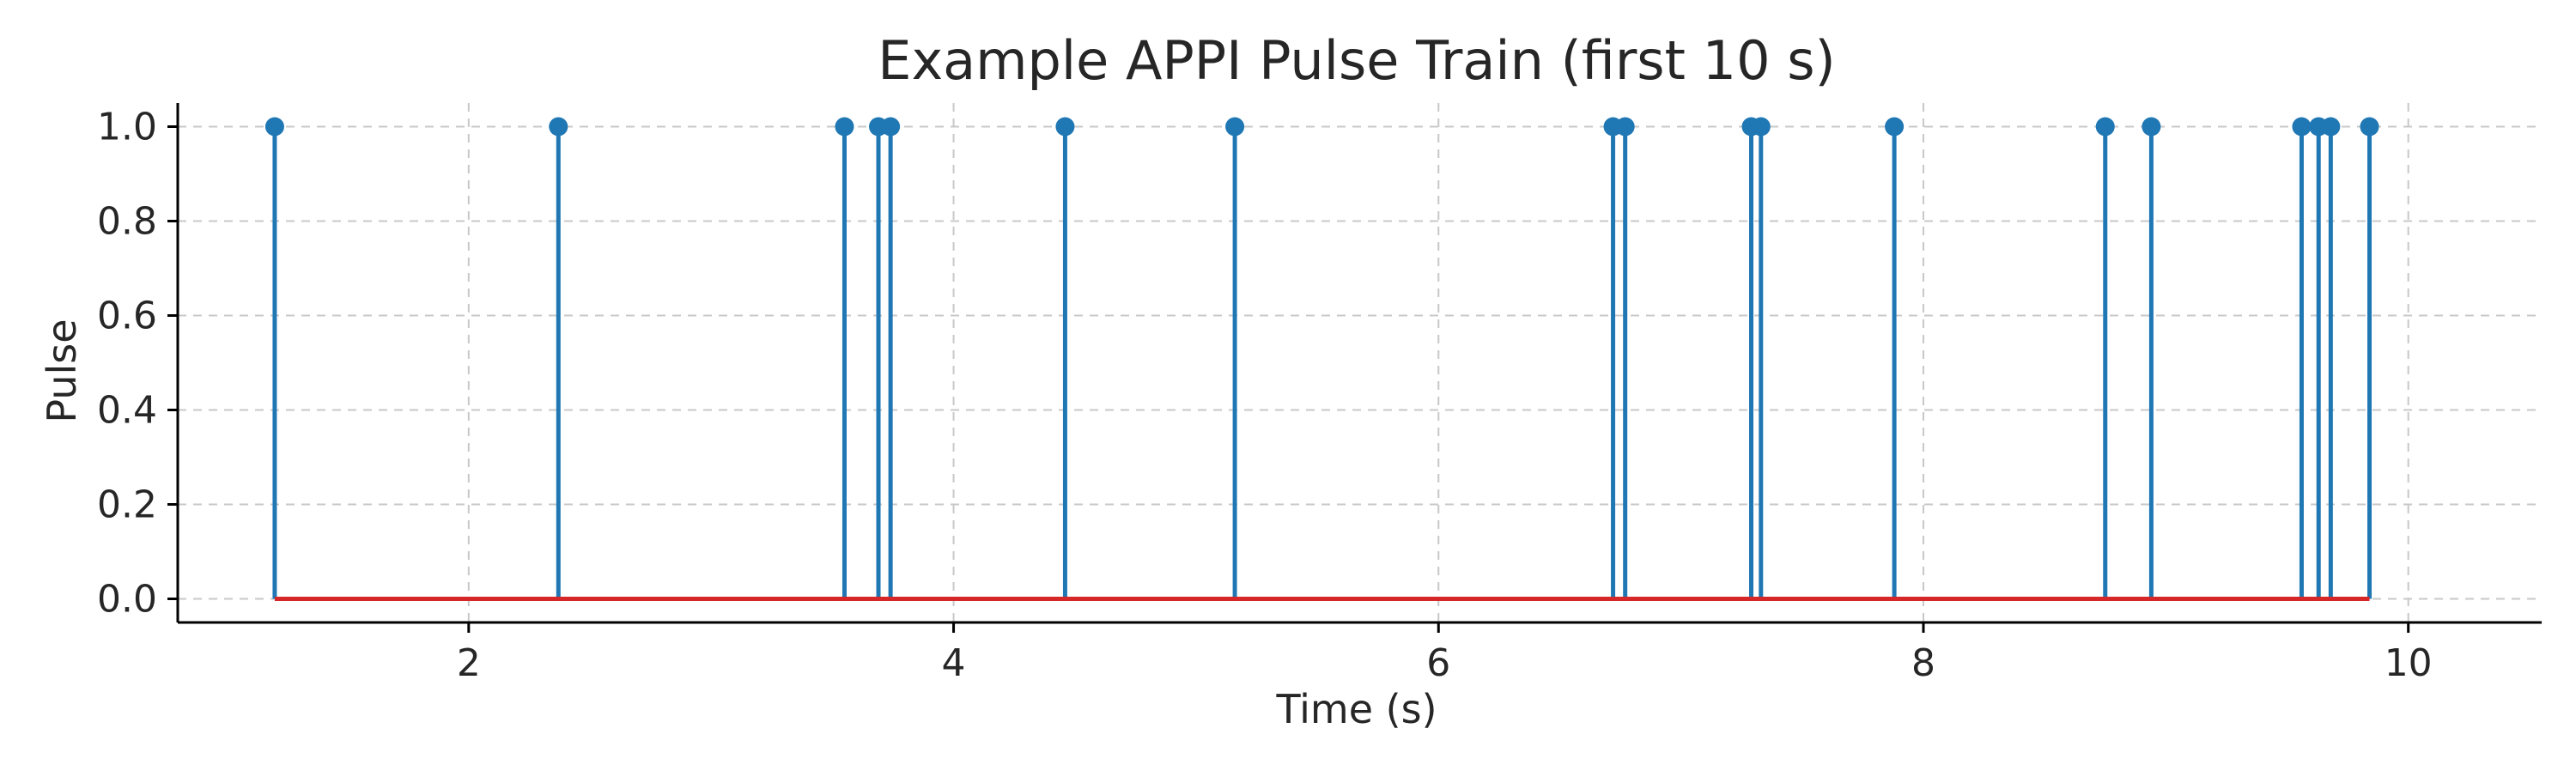 This screenshot has width=2576, height=777. What do you see at coordinates (1438, 663) in the screenshot?
I see `x-tick-label: 6` at bounding box center [1438, 663].